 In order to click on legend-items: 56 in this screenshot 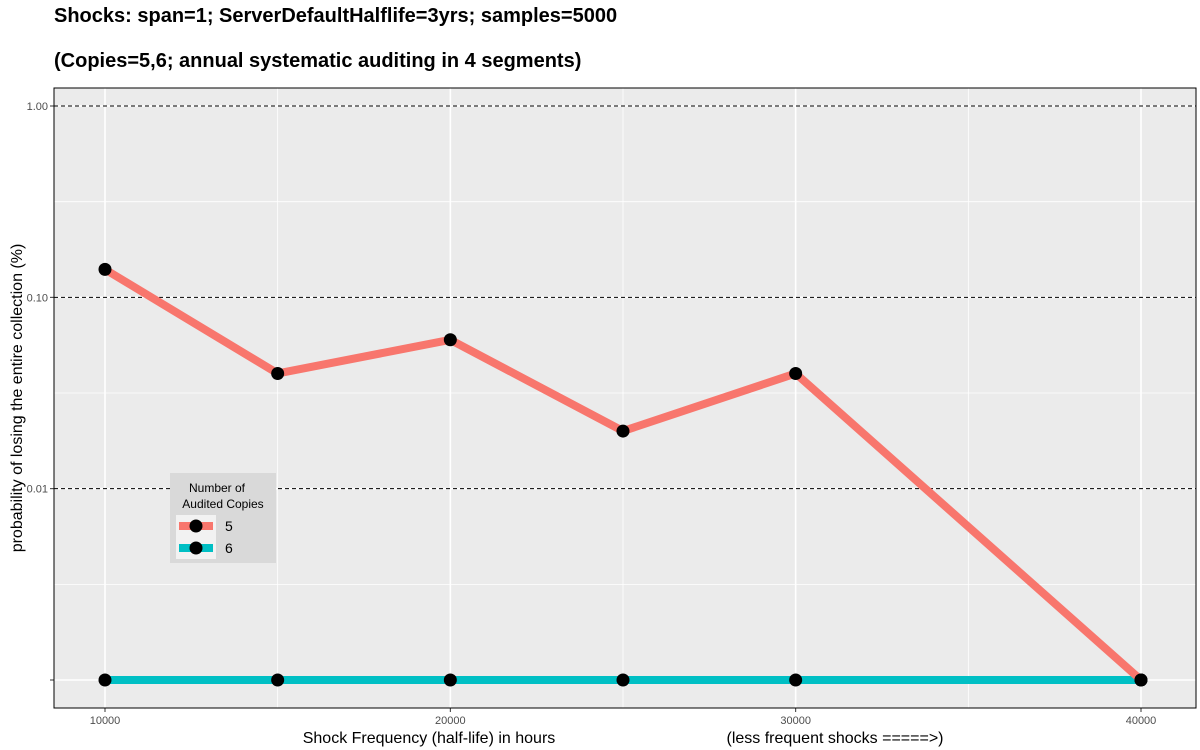, I will do `click(204, 537)`.